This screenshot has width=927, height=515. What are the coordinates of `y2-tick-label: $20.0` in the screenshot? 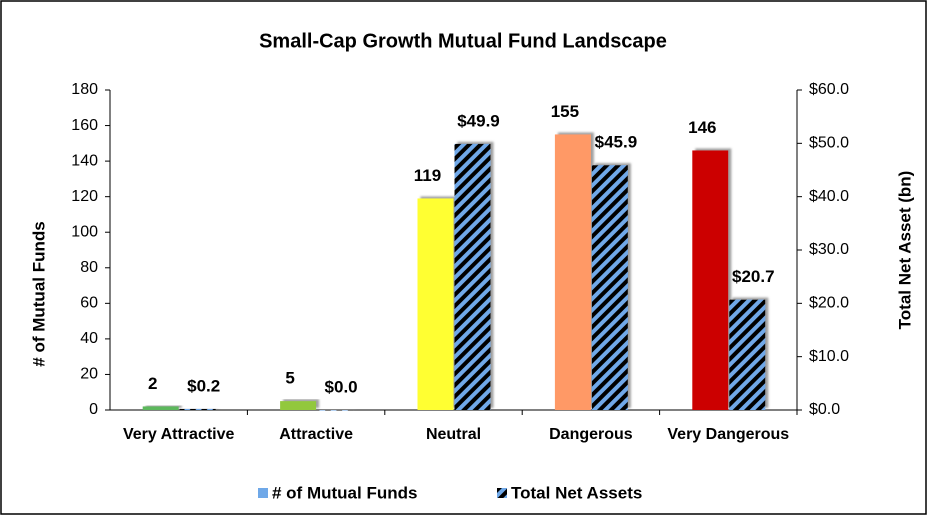 It's located at (829, 303).